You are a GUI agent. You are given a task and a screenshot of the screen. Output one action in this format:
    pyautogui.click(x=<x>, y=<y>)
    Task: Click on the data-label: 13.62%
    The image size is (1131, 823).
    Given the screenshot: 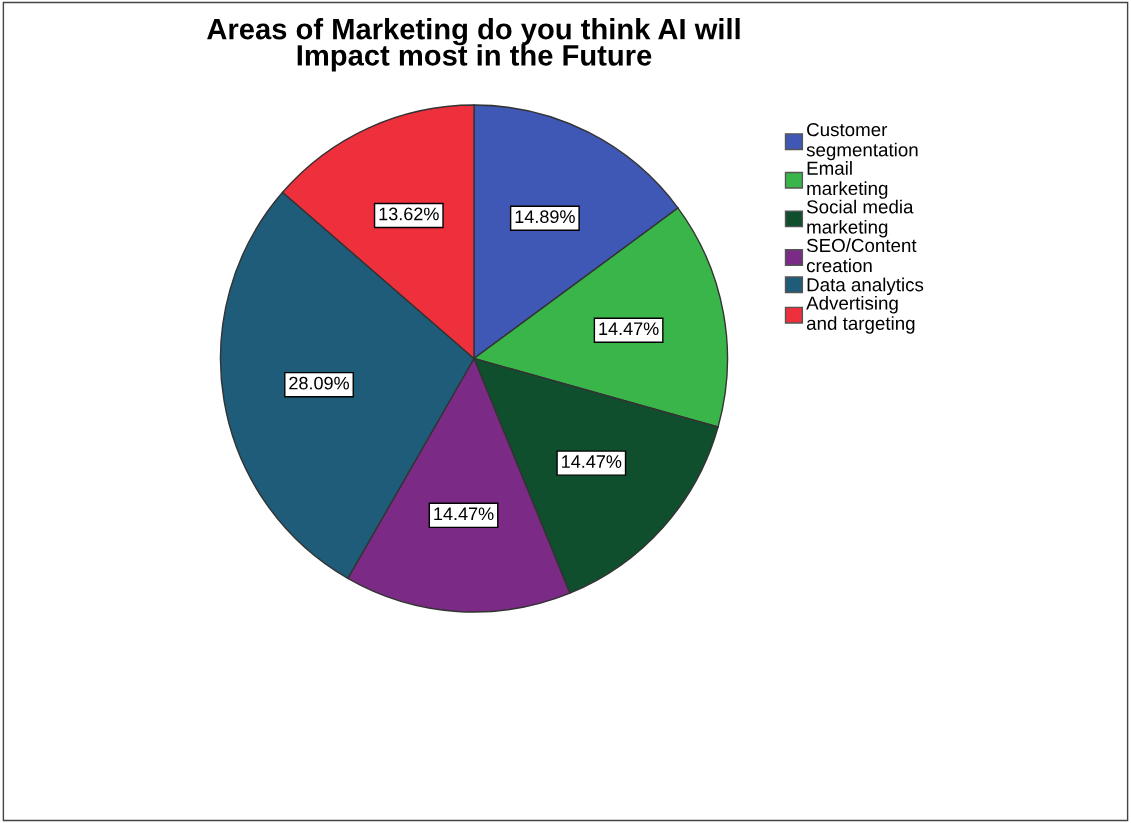 What is the action you would take?
    pyautogui.click(x=409, y=214)
    